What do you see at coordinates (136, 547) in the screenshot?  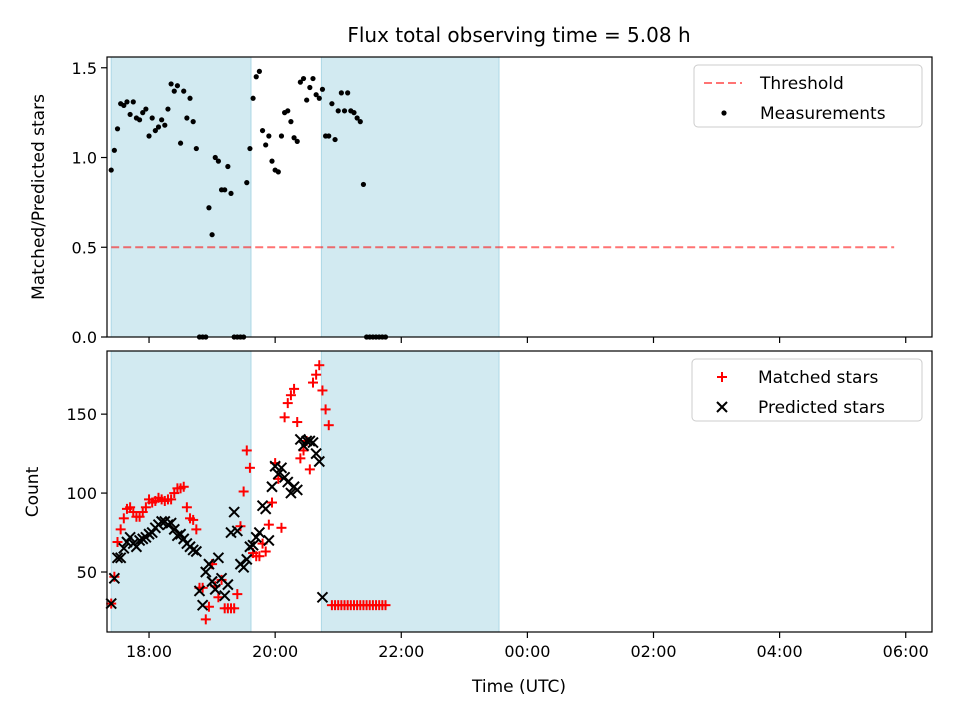 I see `x-point-8-b` at bounding box center [136, 547].